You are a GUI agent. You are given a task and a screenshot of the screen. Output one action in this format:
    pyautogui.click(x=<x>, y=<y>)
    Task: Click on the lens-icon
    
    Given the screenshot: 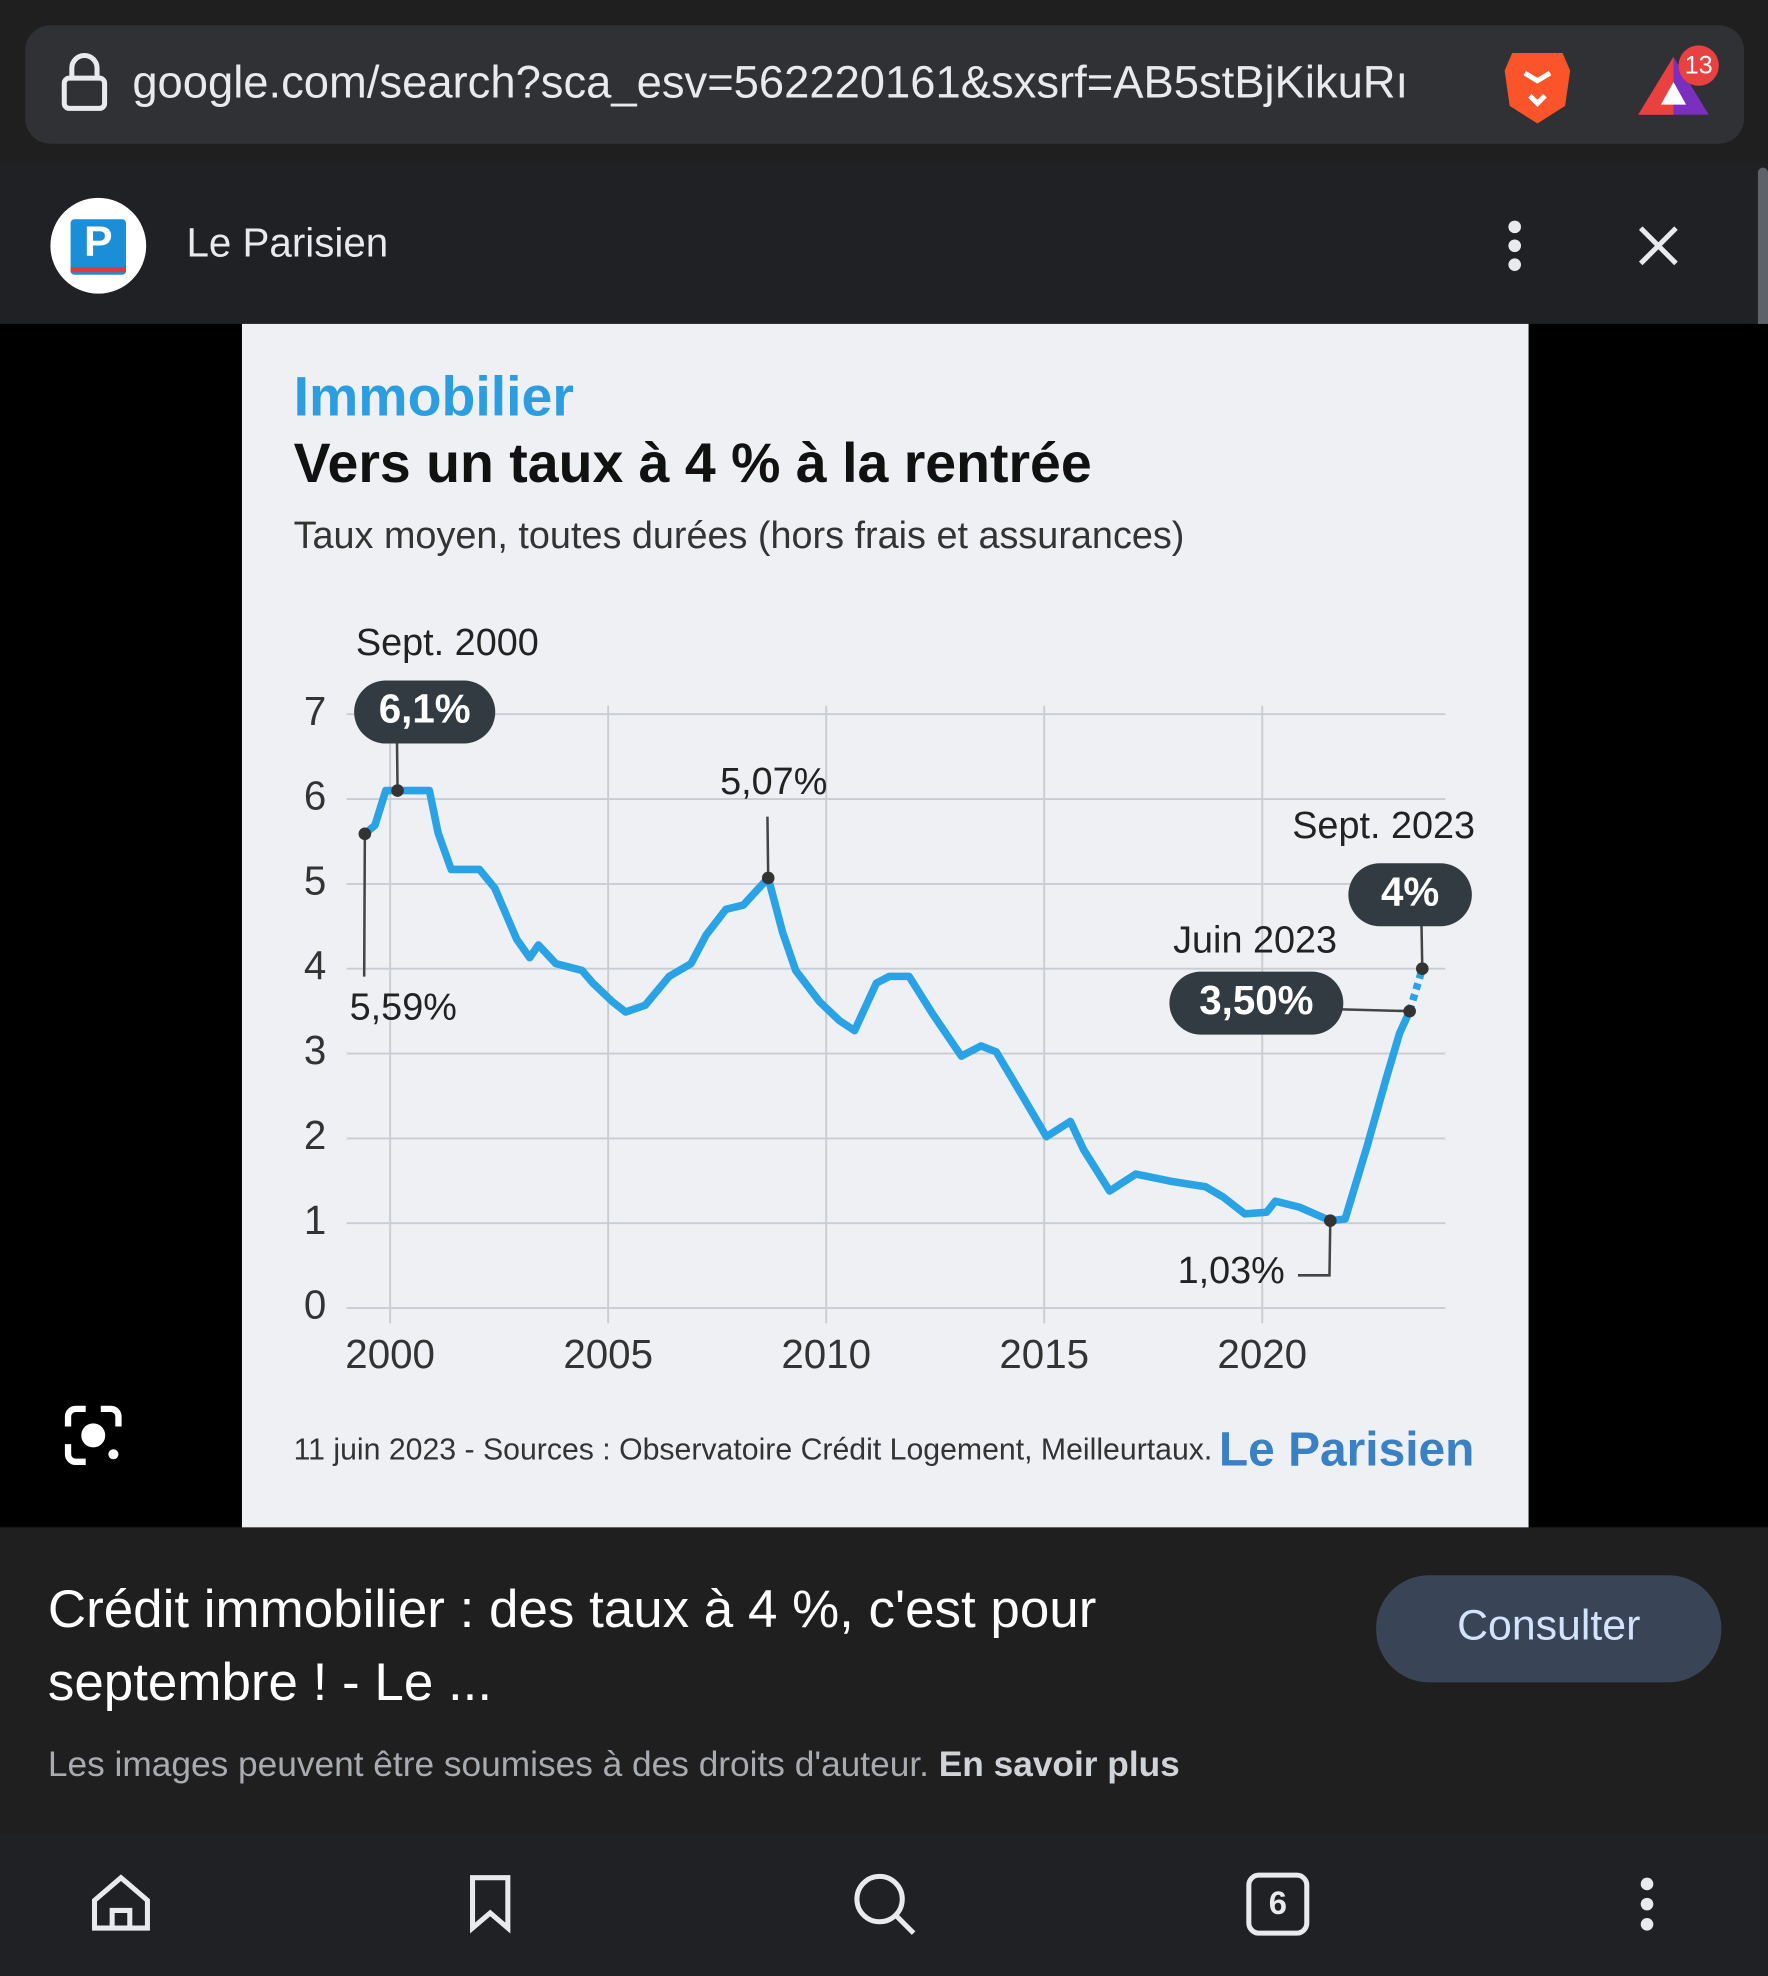 What is the action you would take?
    pyautogui.click(x=93, y=1435)
    